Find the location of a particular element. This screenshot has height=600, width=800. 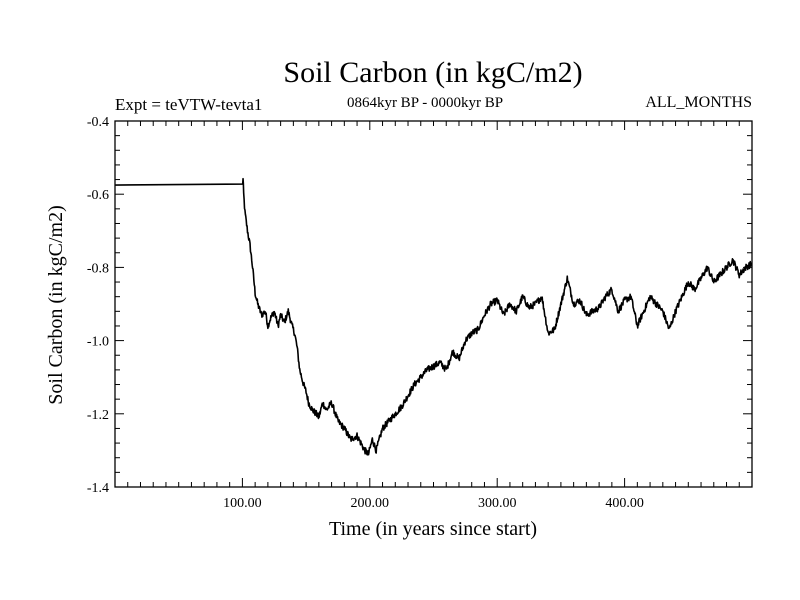

x-tick-label: 200.00 is located at coordinates (370, 503).